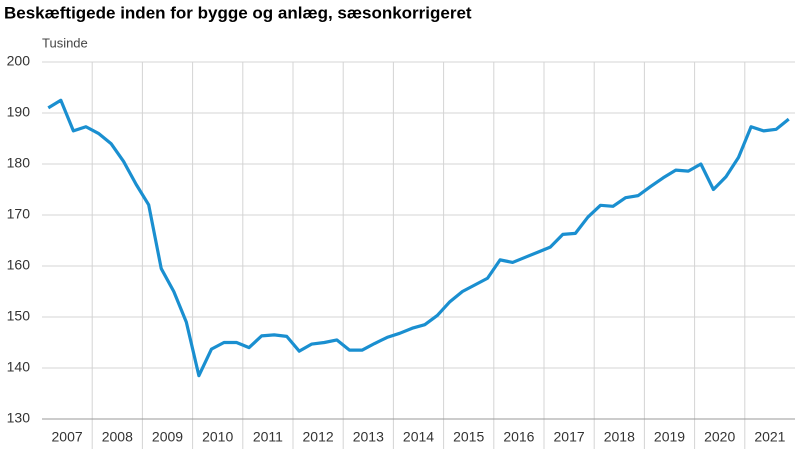 This screenshot has height=457, width=800. Describe the element at coordinates (65, 42) in the screenshot. I see `y-axis-label: Tusinde` at that location.